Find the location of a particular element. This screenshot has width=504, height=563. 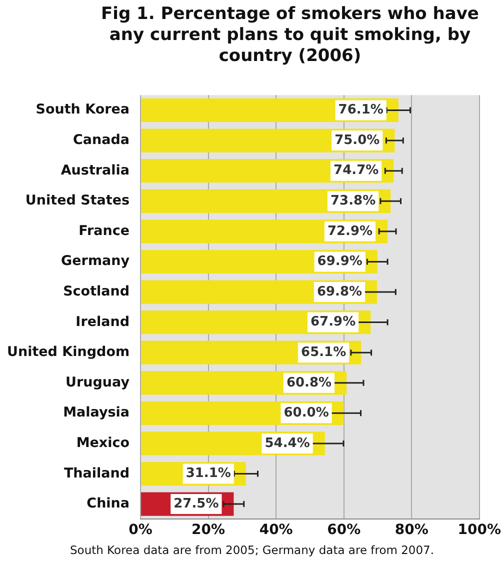

y-tick-label: Thailand is located at coordinates (97, 473).